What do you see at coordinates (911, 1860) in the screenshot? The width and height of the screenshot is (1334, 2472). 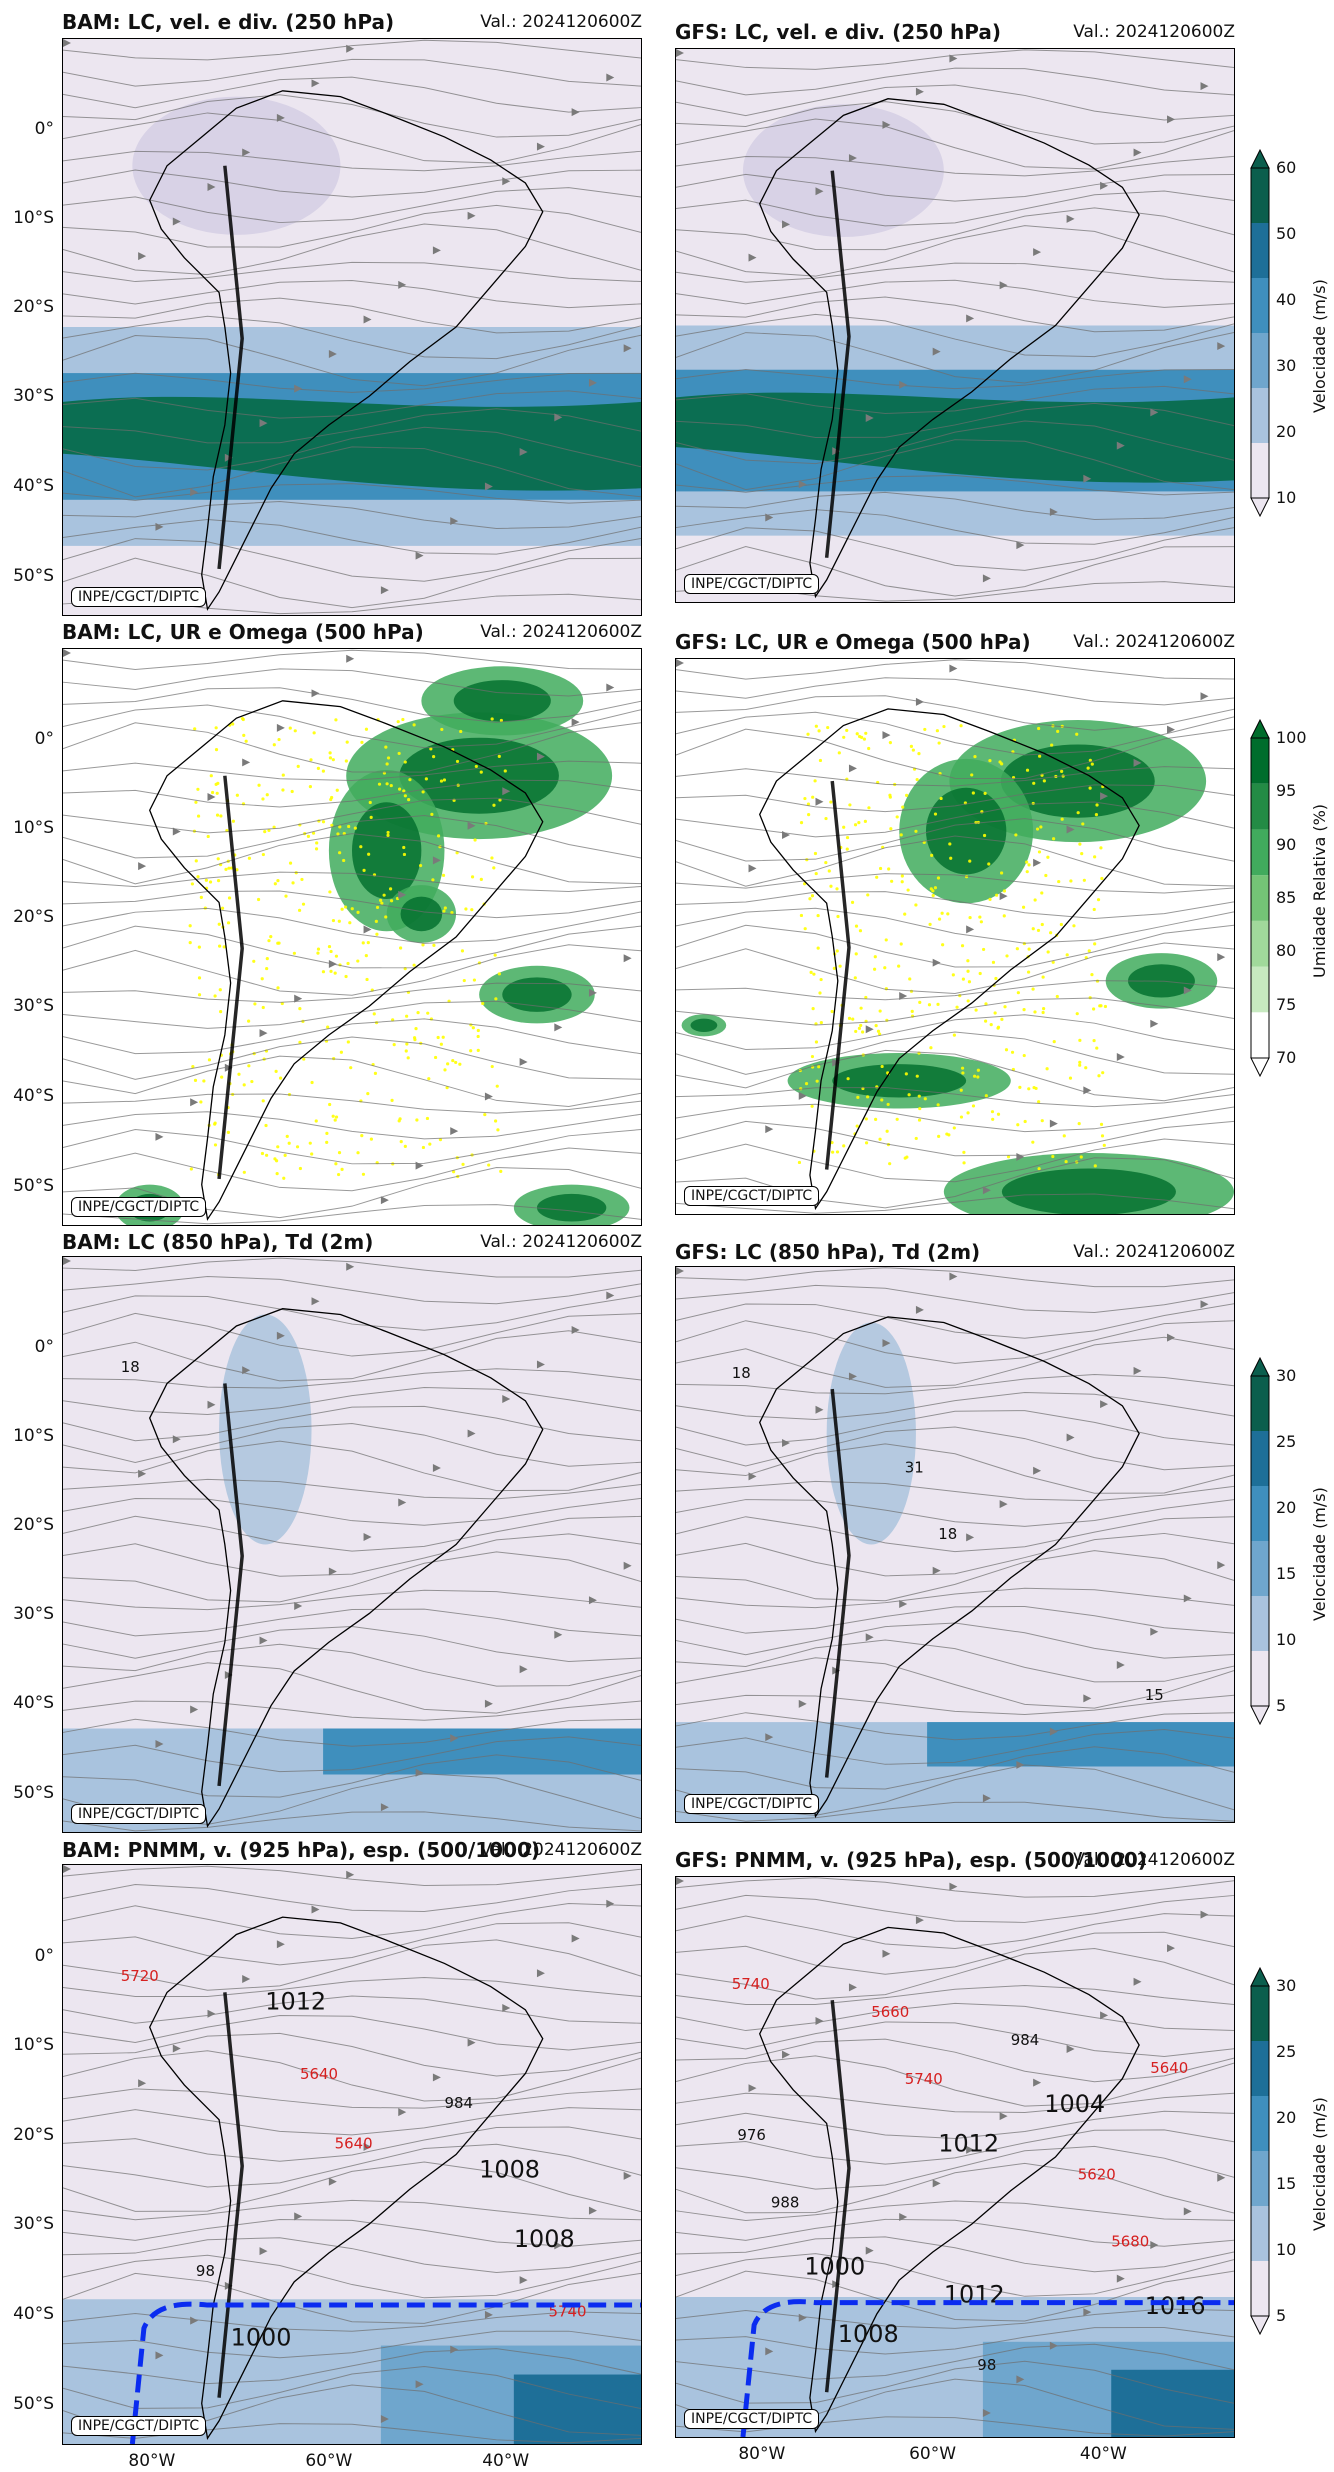 I see `panel-title: GFS: PNMM, v. (925 hPa), esp. (500/1000)` at bounding box center [911, 1860].